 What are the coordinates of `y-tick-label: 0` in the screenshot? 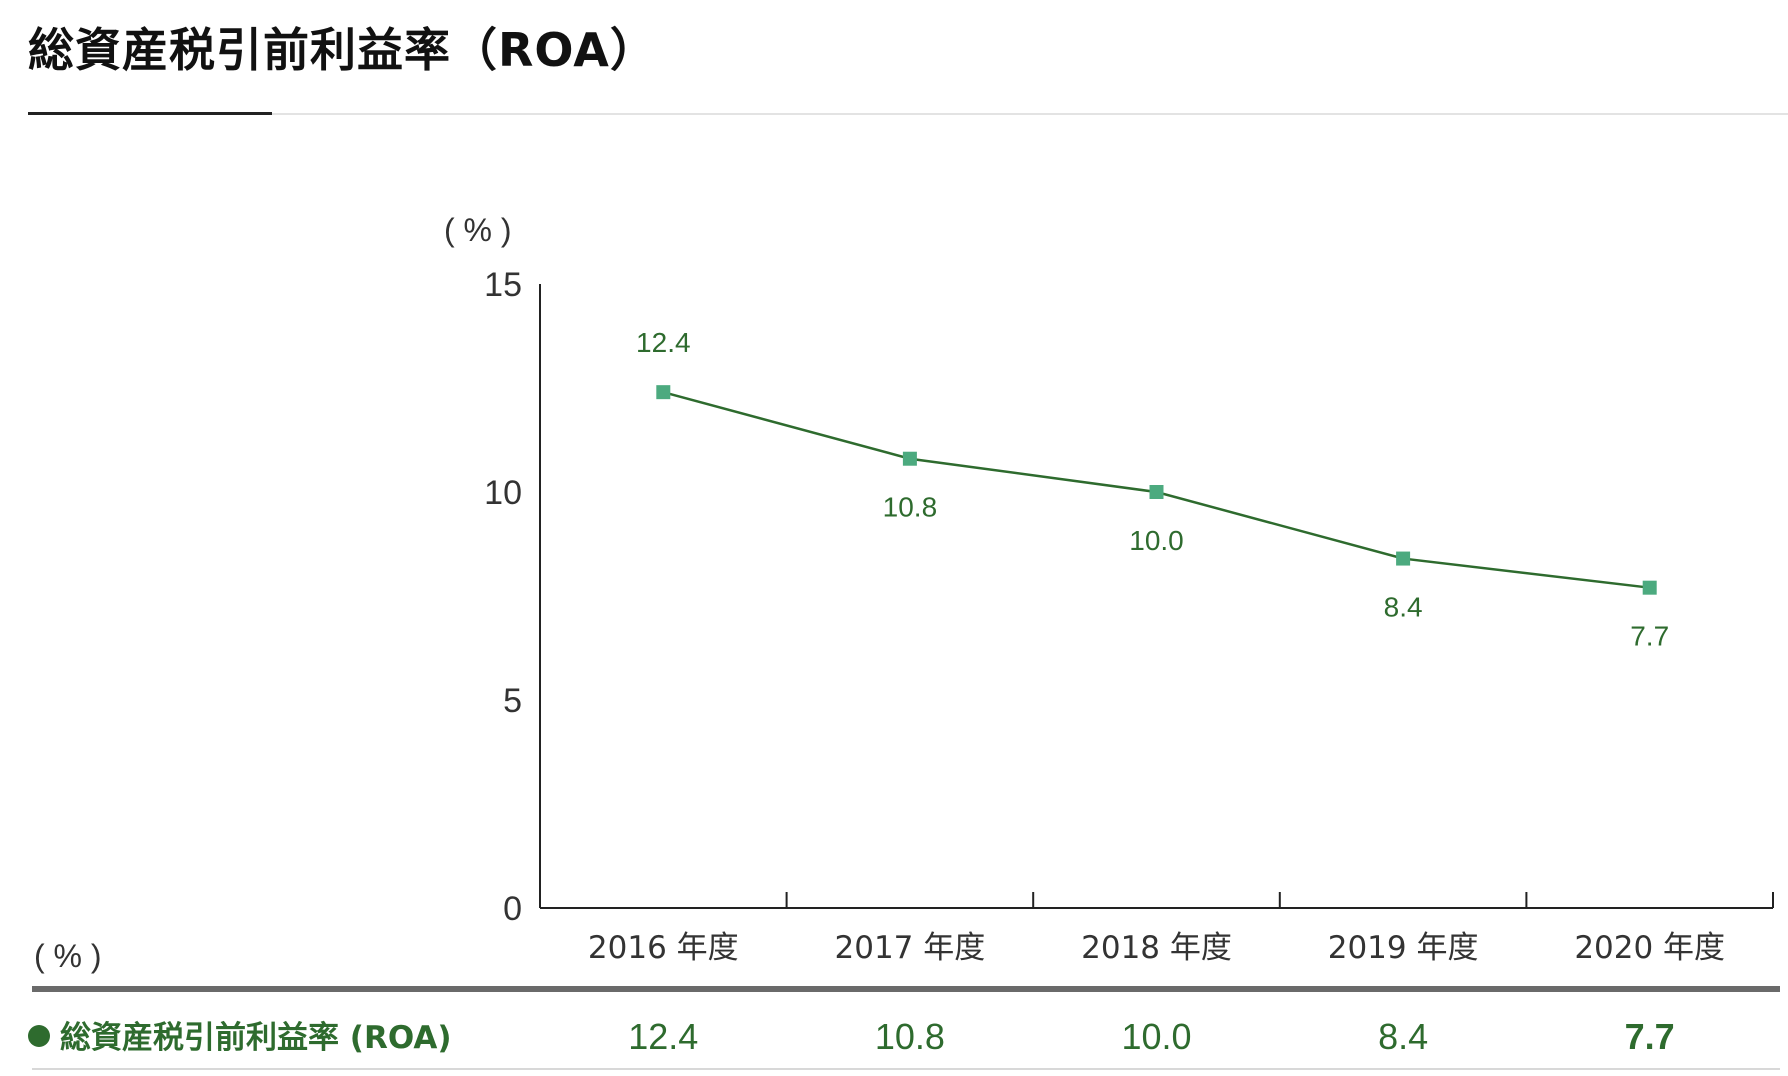 It's located at (512, 909).